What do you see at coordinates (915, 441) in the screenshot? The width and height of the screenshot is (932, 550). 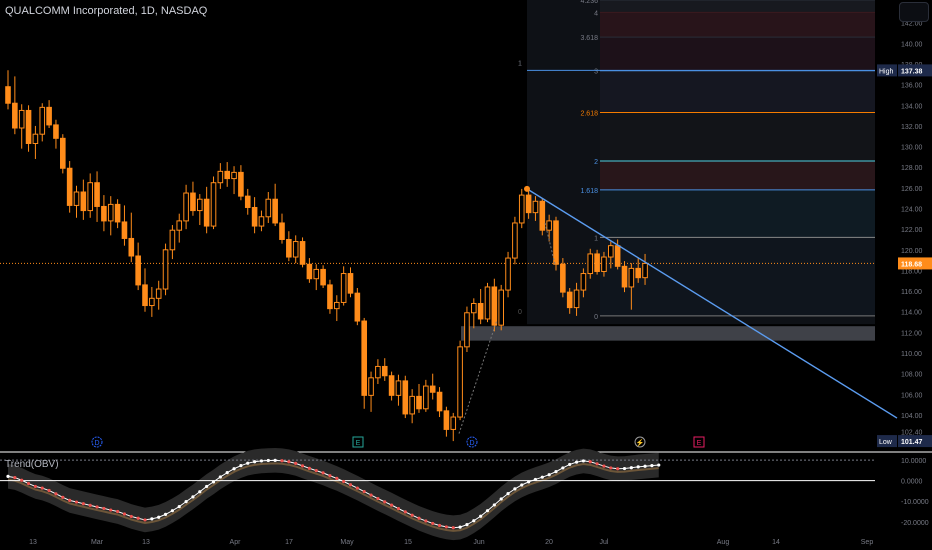 I see `low-label-bg` at bounding box center [915, 441].